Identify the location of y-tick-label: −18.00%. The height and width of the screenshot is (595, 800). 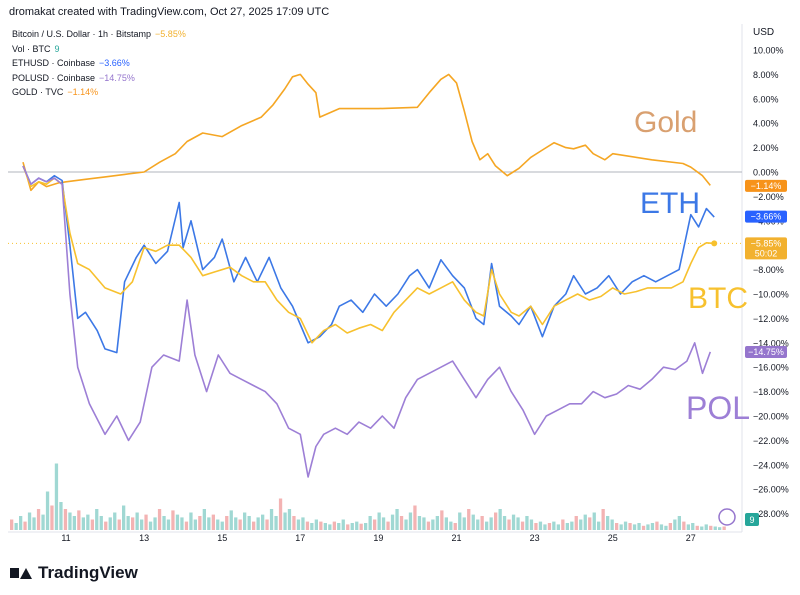
(771, 392).